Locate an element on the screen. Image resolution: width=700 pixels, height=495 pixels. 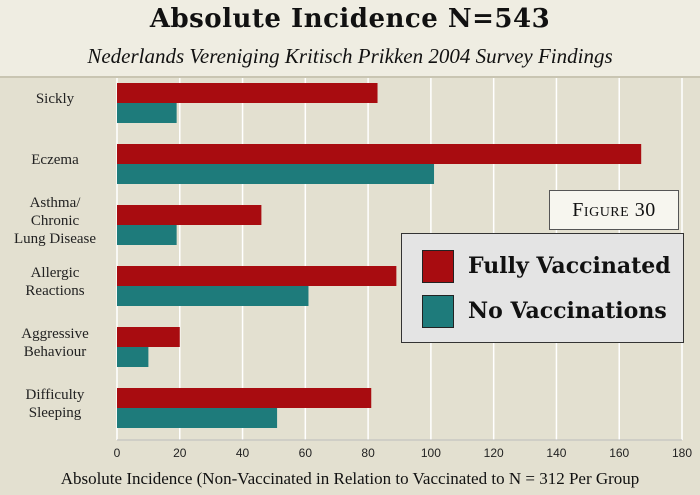
x-tick-label: 140 is located at coordinates (556, 453).